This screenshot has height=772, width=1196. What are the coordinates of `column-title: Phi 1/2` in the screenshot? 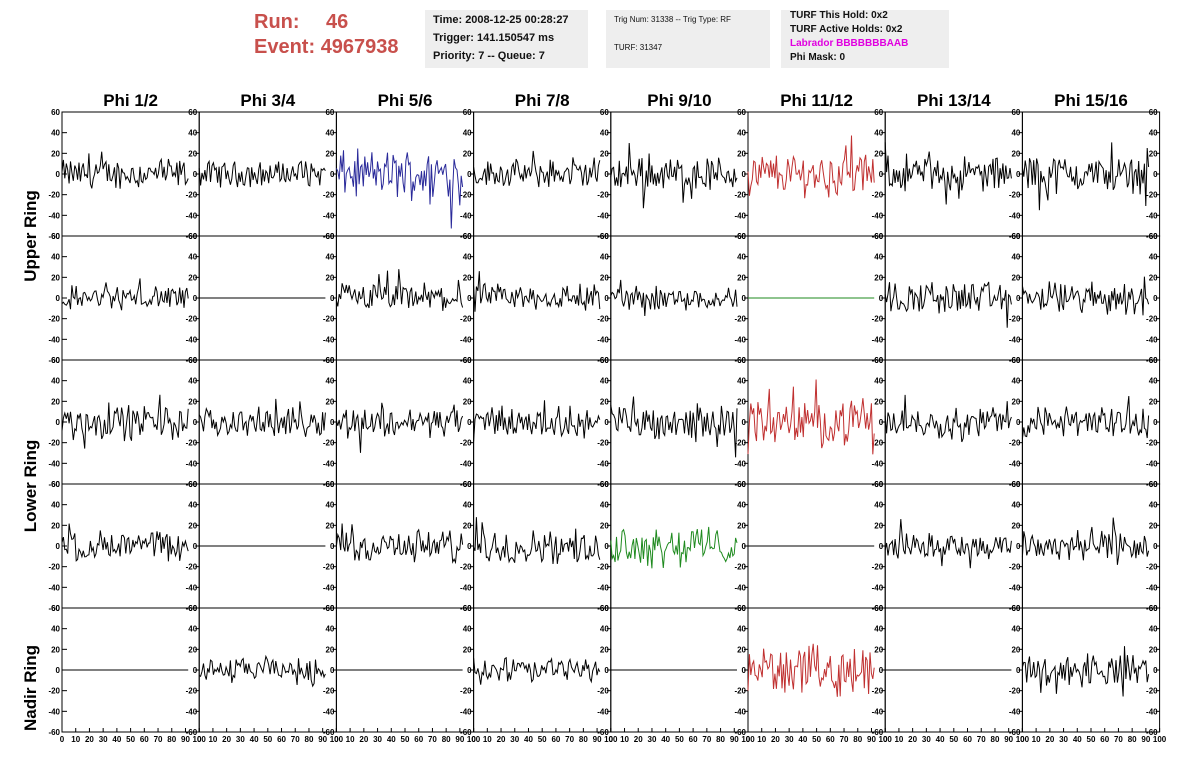 It's located at (130, 100).